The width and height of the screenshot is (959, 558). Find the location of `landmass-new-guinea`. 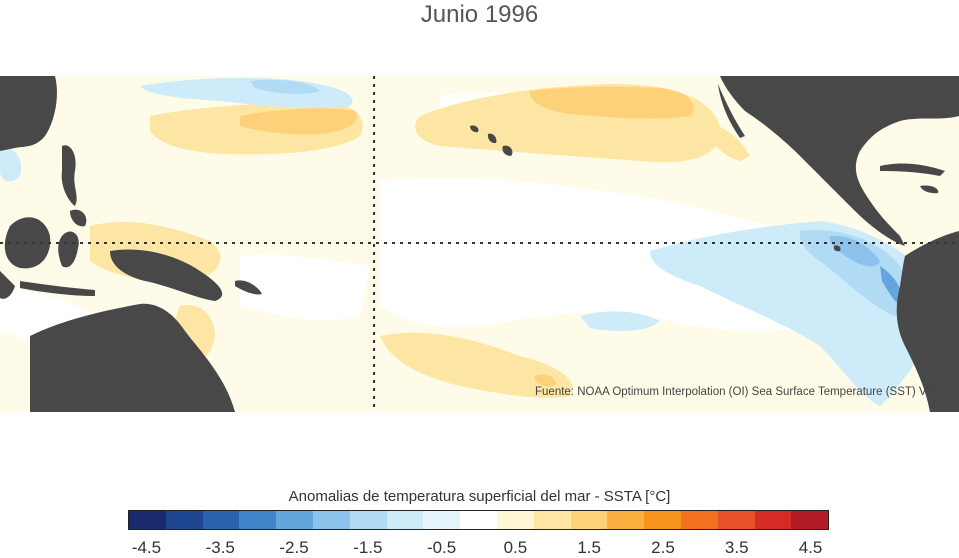

landmass-new-guinea is located at coordinates (166, 275).